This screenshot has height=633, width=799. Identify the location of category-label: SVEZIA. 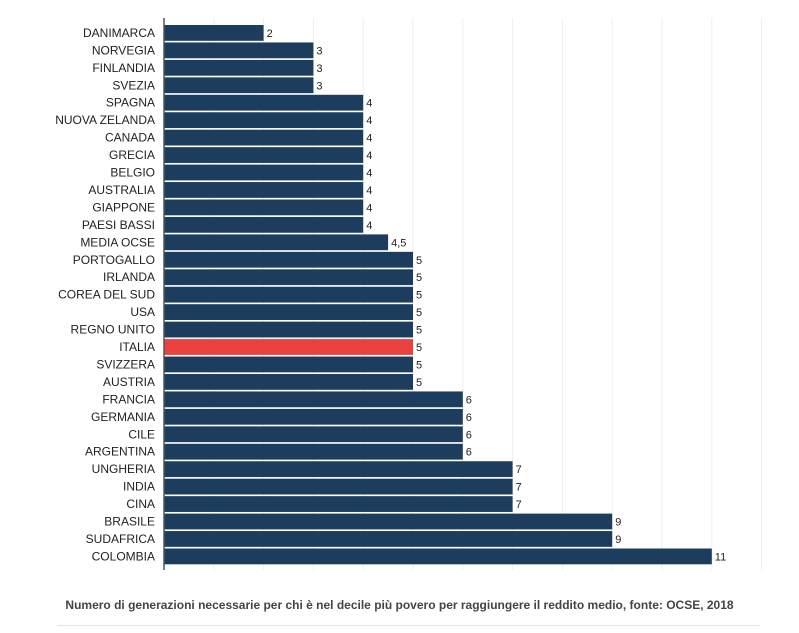
(133, 85).